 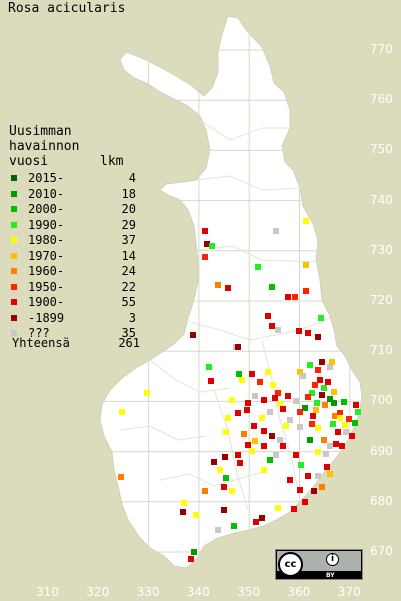 What do you see at coordinates (381, 500) in the screenshot?
I see `y-tick-label: 680` at bounding box center [381, 500].